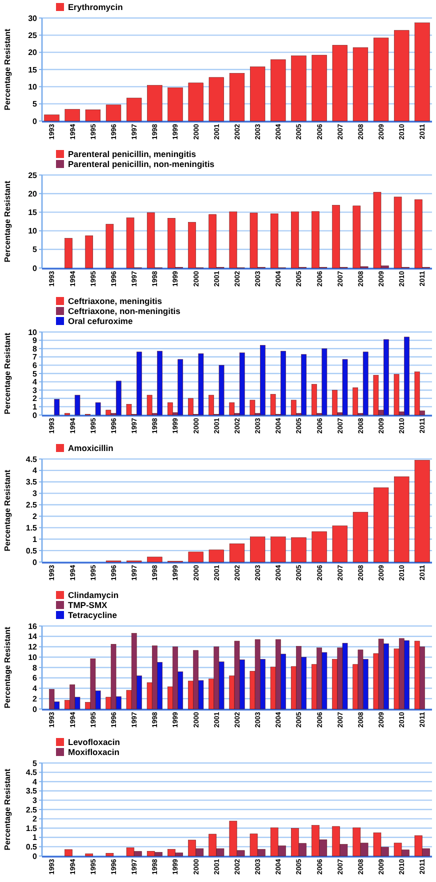 This screenshot has height=882, width=436. What do you see at coordinates (33, 35) in the screenshot?
I see `y-tick-label: 25` at bounding box center [33, 35].